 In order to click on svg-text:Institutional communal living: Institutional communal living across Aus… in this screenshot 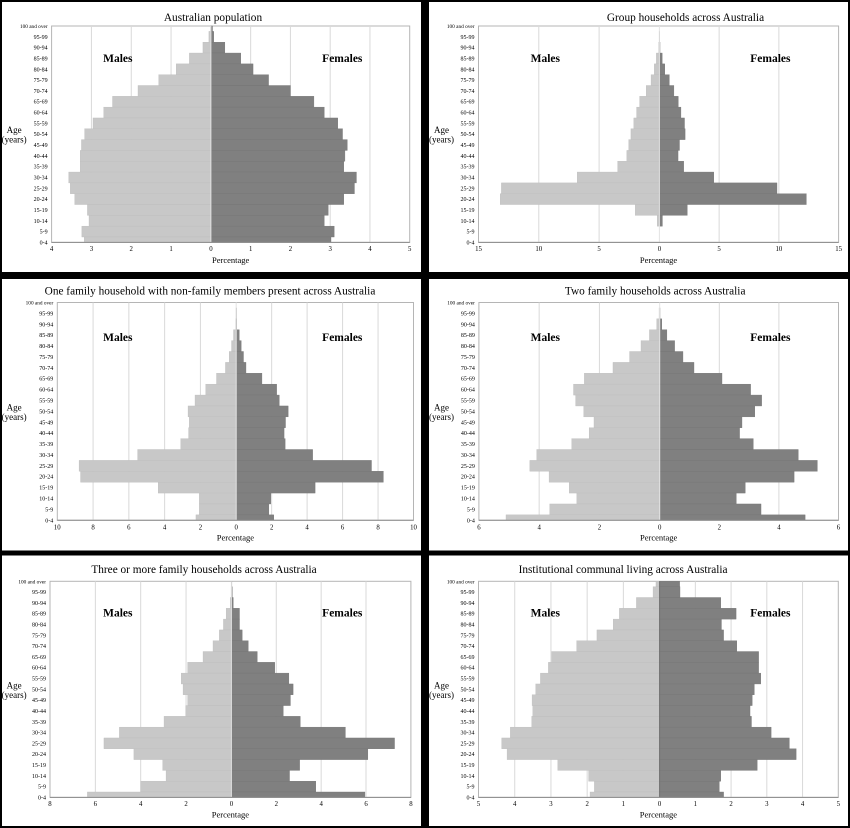, I will do `click(623, 570)`.